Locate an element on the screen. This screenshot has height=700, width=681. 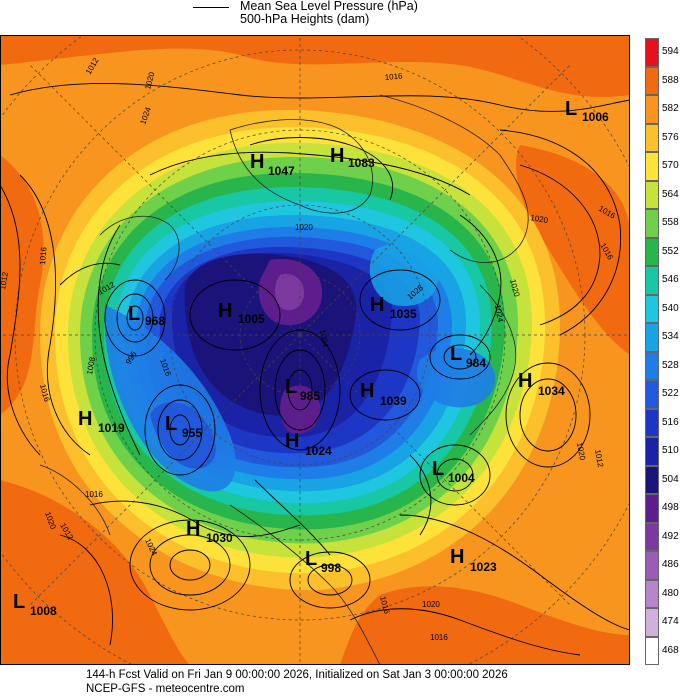
system-value: 998 is located at coordinates (331, 568).